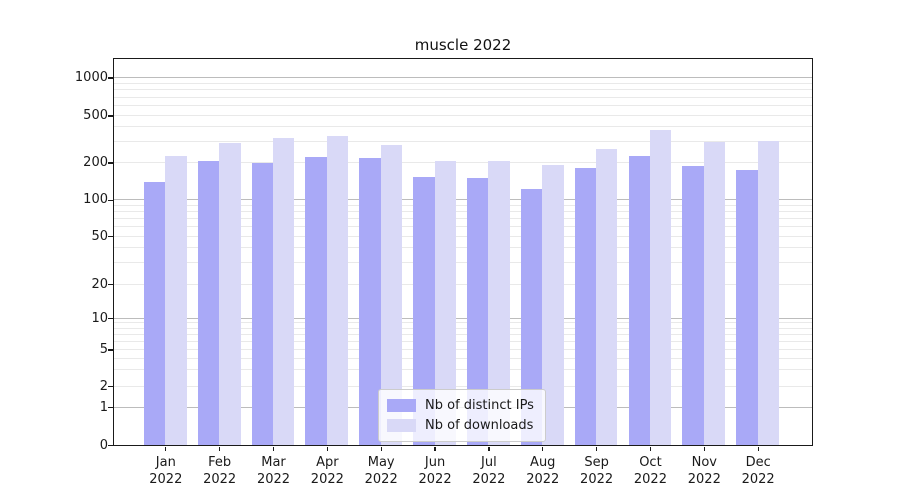 The width and height of the screenshot is (900, 500). I want to click on bar-distinct-ips-mar, so click(262, 304).